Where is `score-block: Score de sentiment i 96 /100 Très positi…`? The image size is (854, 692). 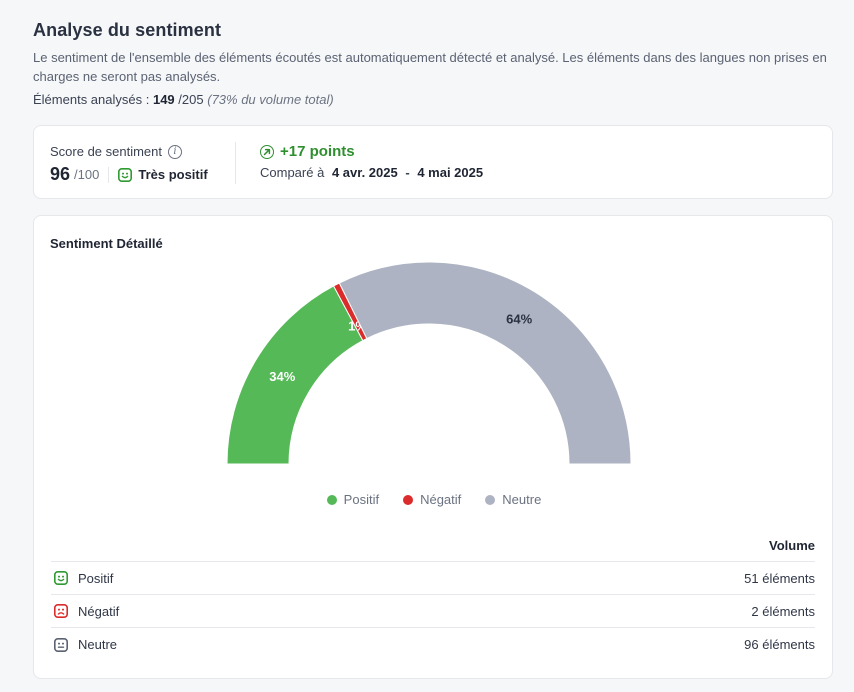
score-block: Score de sentiment i 96 /100 Très positi… is located at coordinates (129, 164).